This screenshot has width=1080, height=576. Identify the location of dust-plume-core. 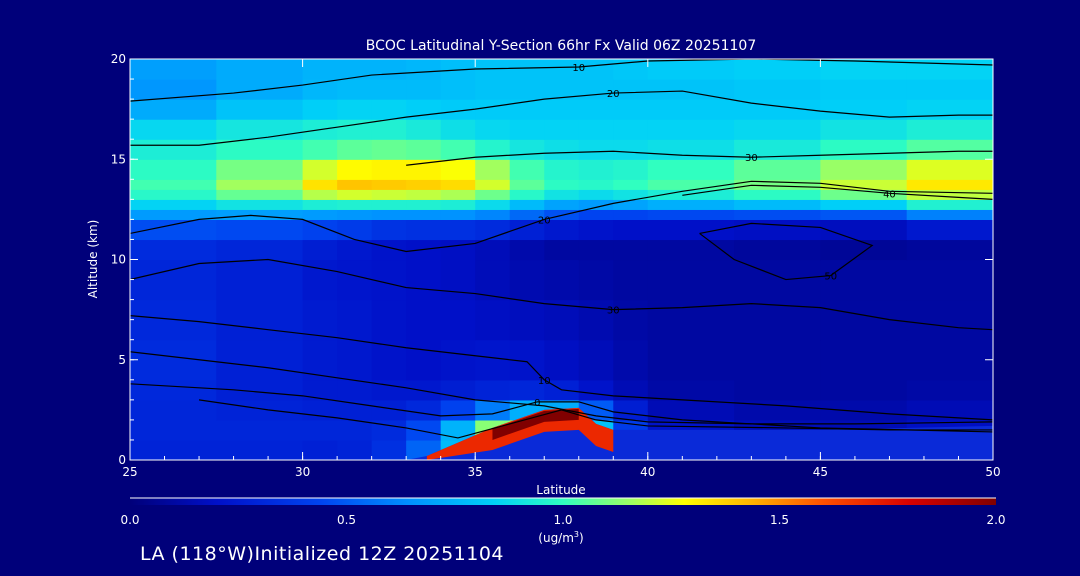
(535, 424).